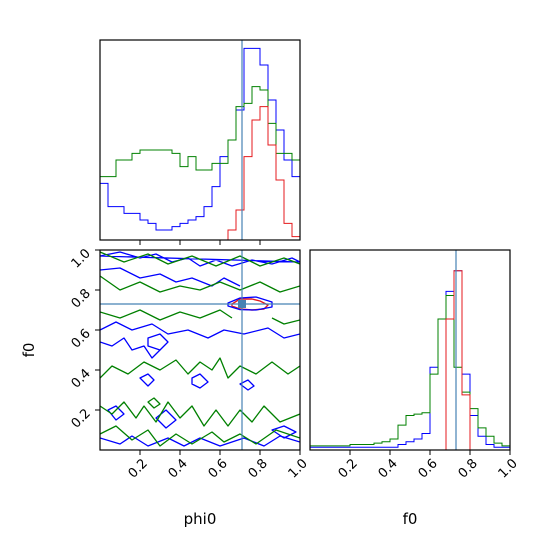 This screenshot has height=550, width=550. I want to click on f0-hist-red-series, so click(410, 360).